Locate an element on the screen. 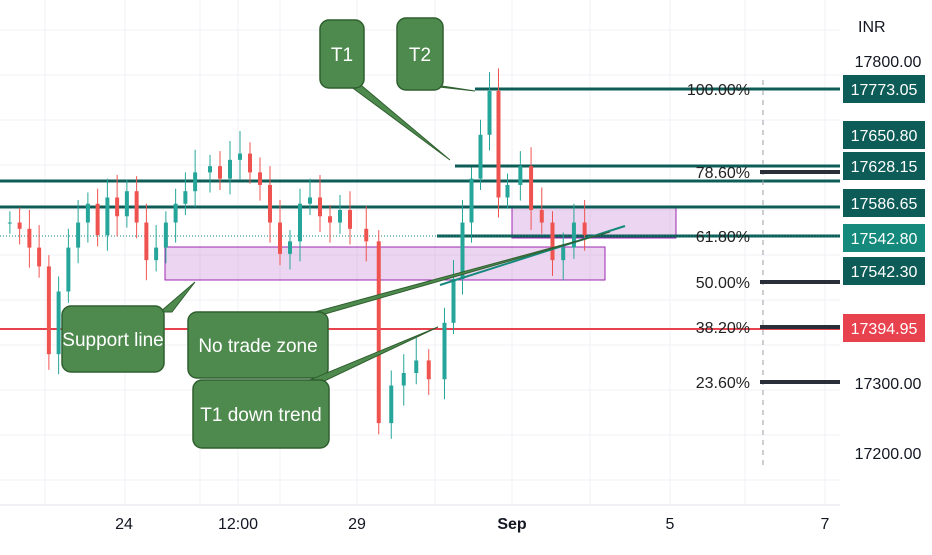  currency-label: INR is located at coordinates (872, 27).